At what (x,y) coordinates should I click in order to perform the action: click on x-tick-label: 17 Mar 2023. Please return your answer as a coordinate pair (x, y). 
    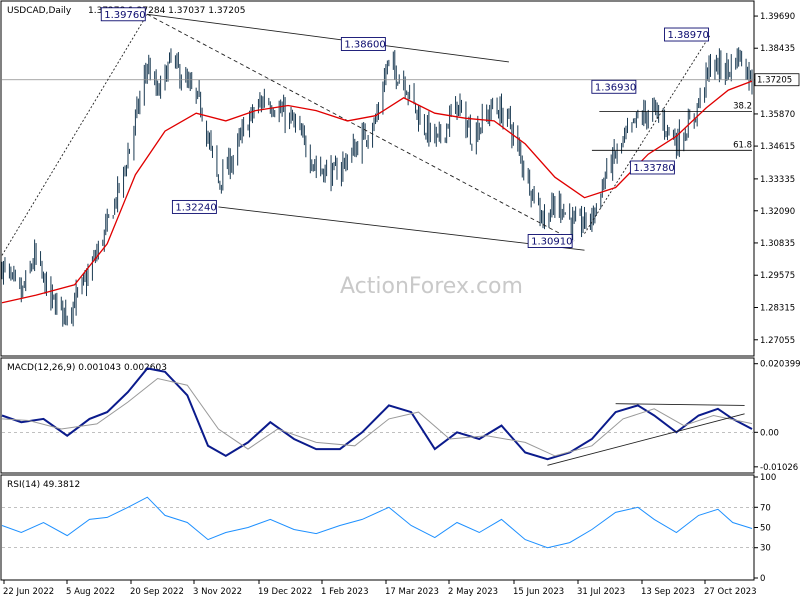
    Looking at the image, I should click on (412, 592).